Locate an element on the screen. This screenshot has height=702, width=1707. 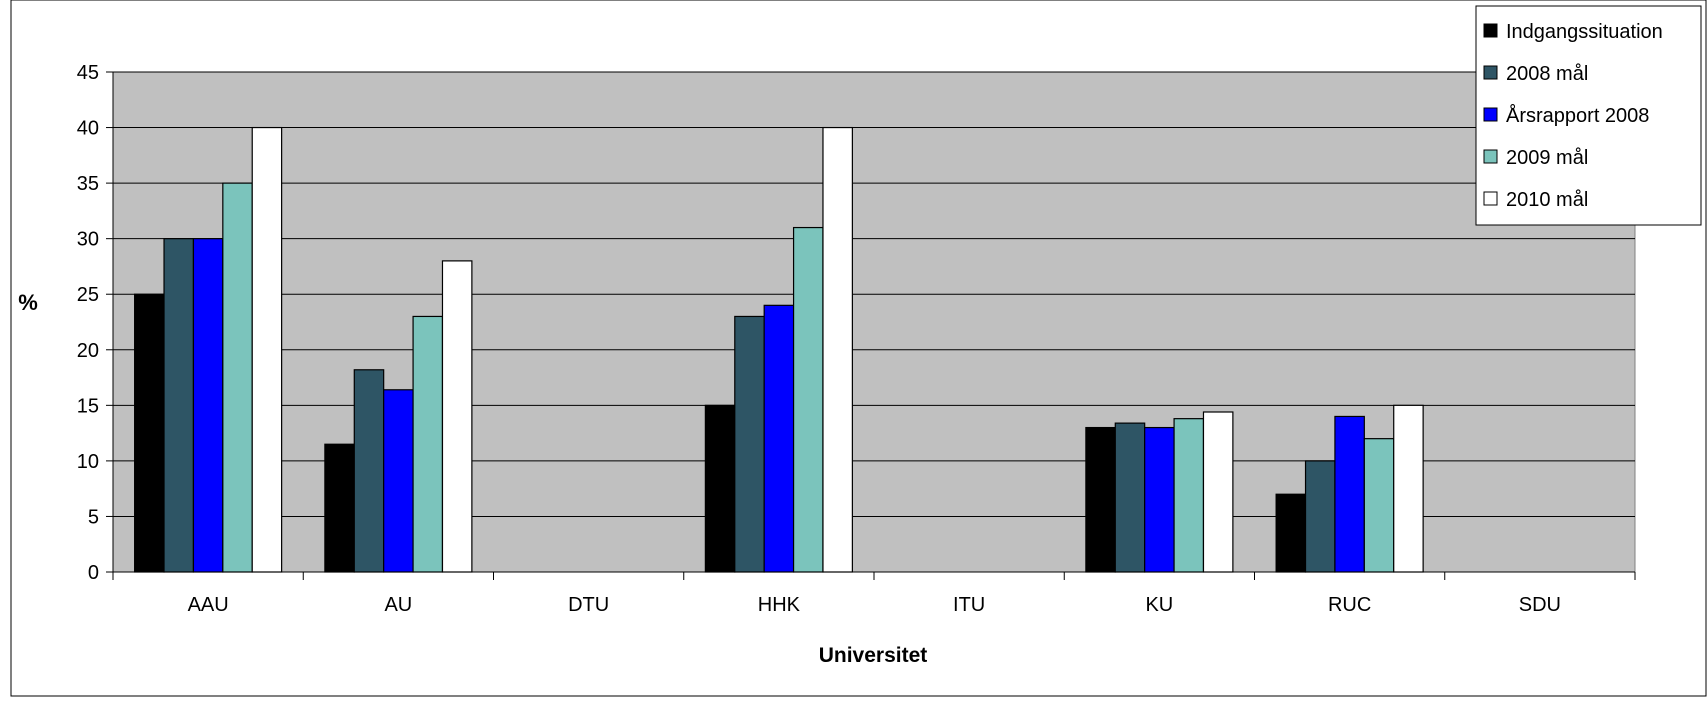
legend-label-0: Indgangssituation is located at coordinates (1584, 32).